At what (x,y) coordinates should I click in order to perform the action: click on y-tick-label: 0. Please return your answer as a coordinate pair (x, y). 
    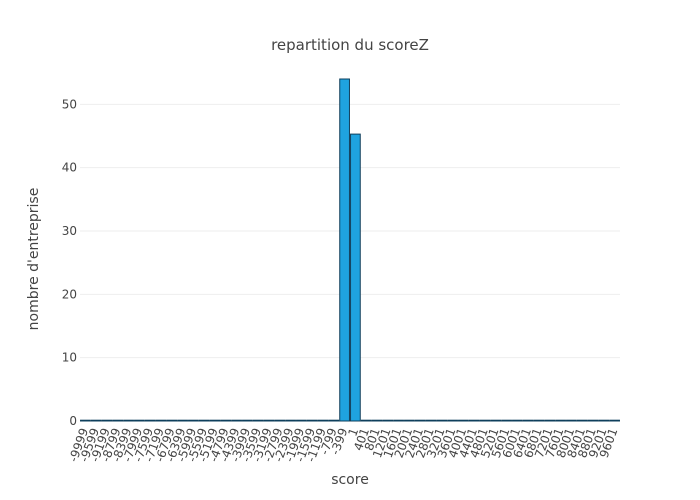
    Looking at the image, I should click on (73, 421).